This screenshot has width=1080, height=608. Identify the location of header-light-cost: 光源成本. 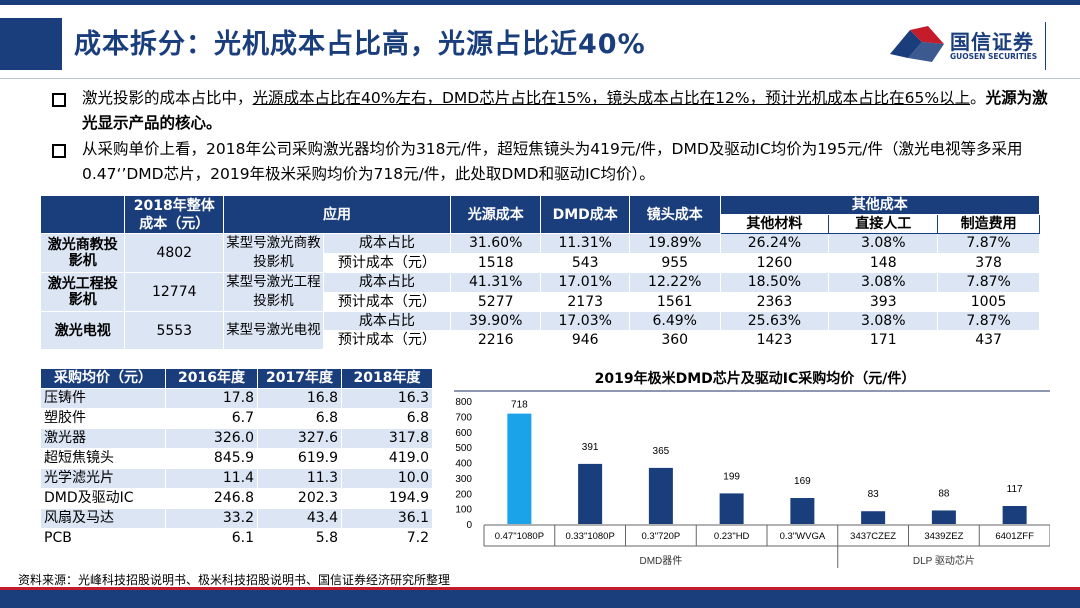
(495, 214).